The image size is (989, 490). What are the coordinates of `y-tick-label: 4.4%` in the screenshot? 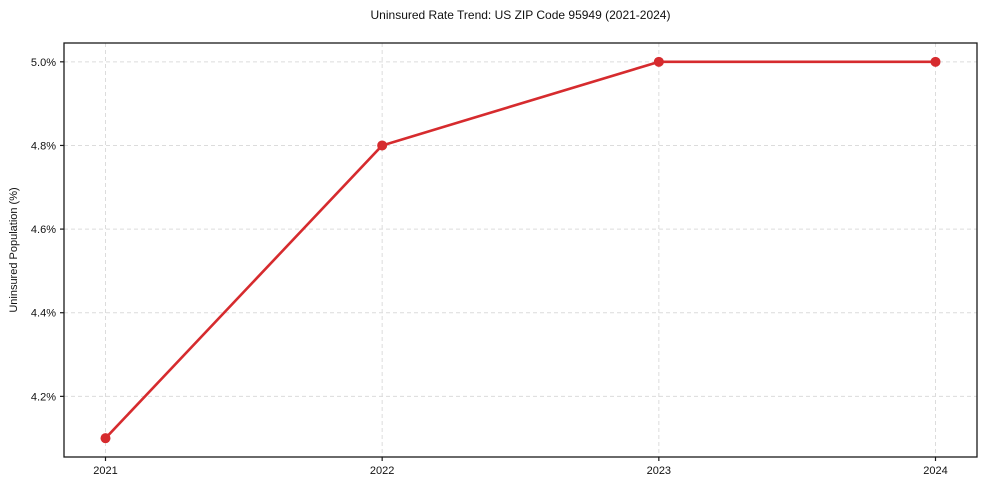 It's located at (43, 314).